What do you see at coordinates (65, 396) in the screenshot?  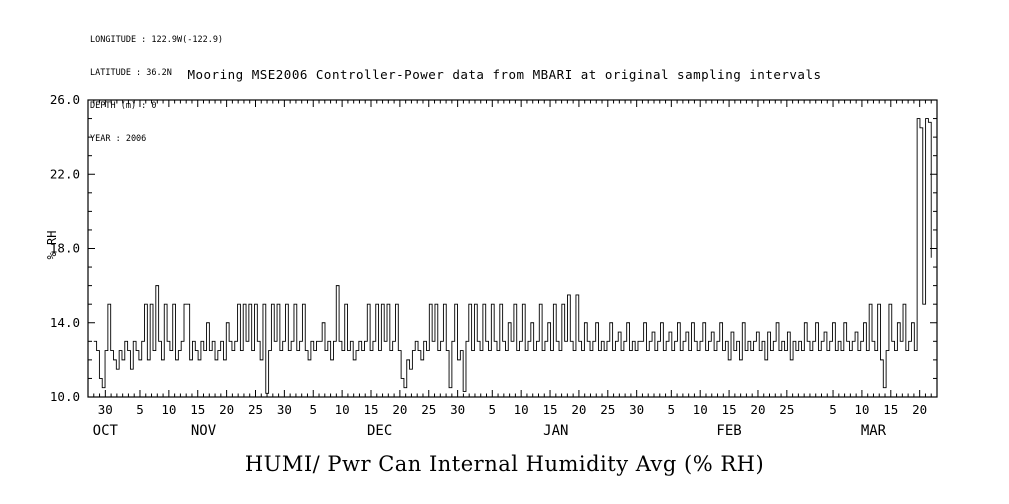 I see `svg-text: 10.0` at bounding box center [65, 396].